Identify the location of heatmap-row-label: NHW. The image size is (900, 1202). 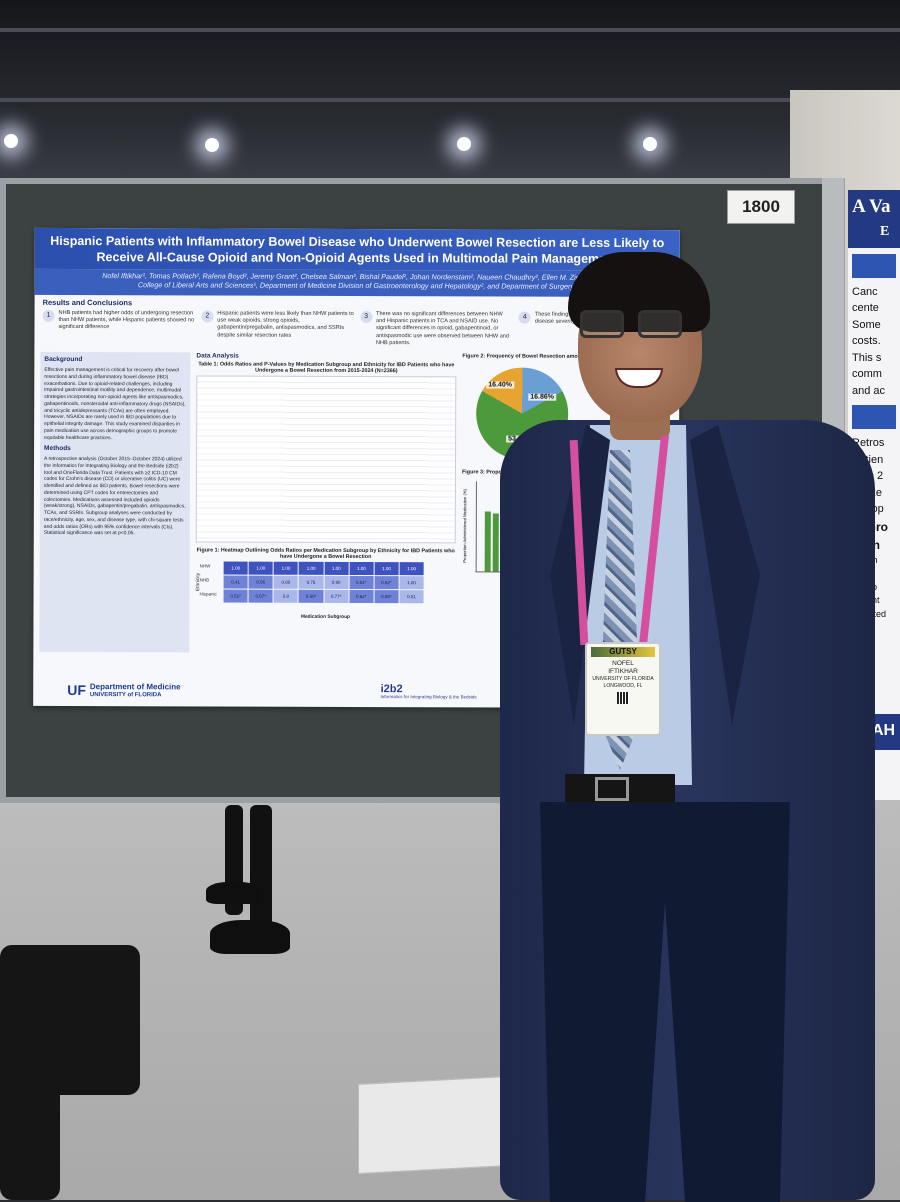
(205, 566).